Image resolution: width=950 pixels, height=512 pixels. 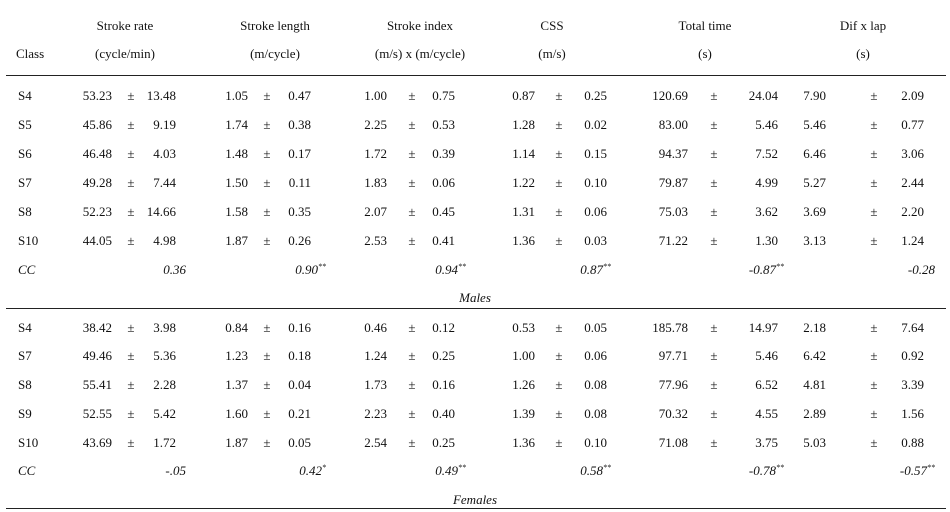 What do you see at coordinates (236, 211) in the screenshot?
I see `mean-value: 1.58` at bounding box center [236, 211].